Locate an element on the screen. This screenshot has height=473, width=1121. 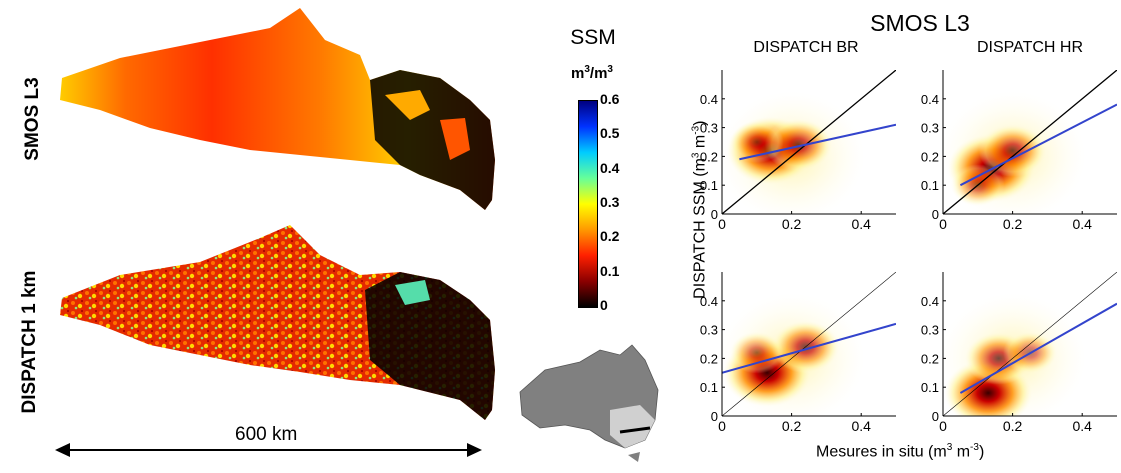
colorbar-tick-label: 0.2 is located at coordinates (610, 236).